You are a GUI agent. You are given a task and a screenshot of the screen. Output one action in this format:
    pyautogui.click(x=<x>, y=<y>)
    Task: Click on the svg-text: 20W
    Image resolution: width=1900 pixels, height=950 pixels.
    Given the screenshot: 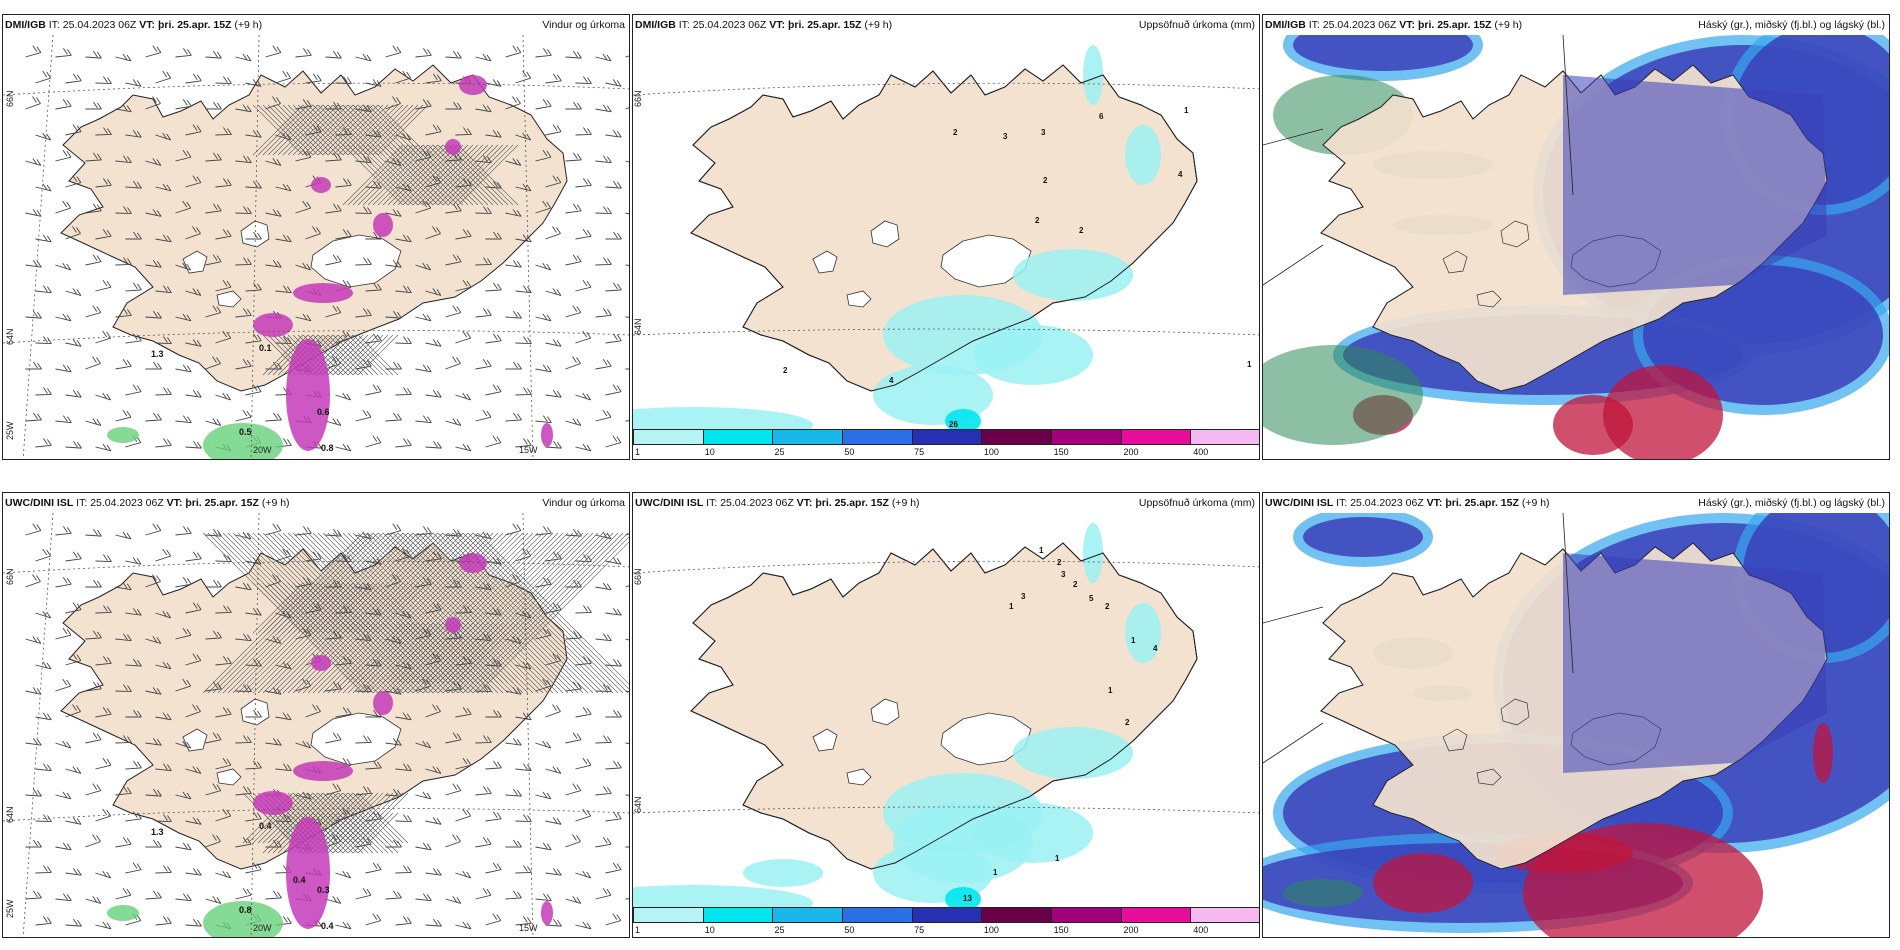 What is the action you would take?
    pyautogui.click(x=262, y=450)
    